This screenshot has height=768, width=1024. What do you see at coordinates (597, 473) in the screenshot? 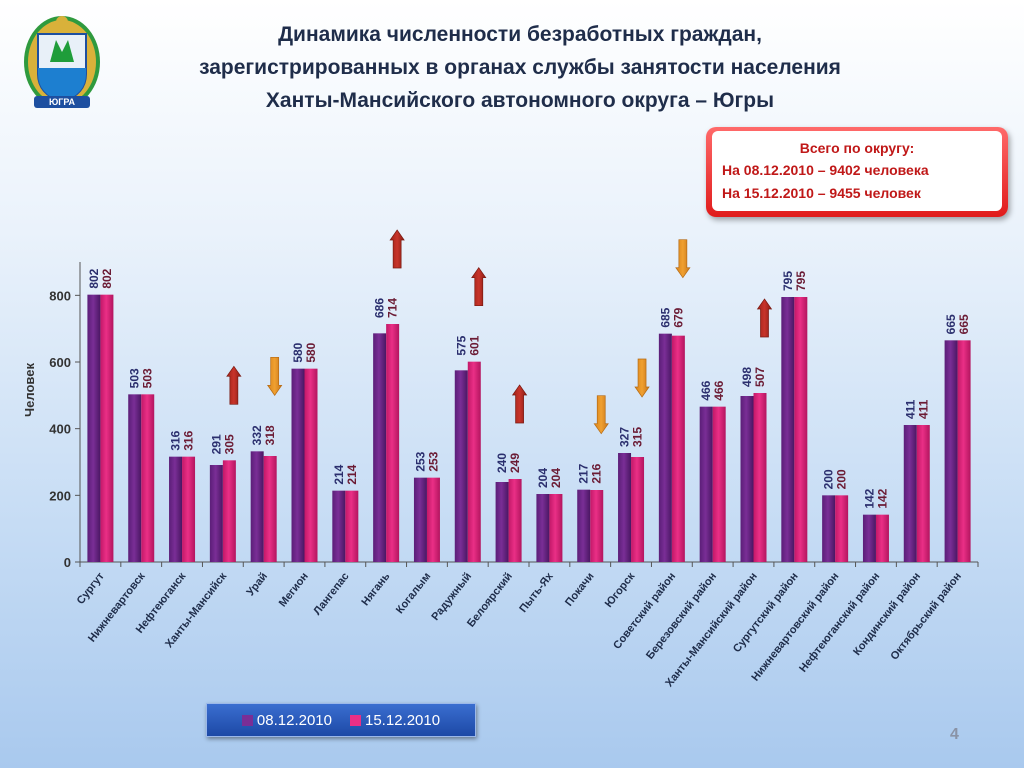
I see `data-label-series-2: 216` at bounding box center [597, 473].